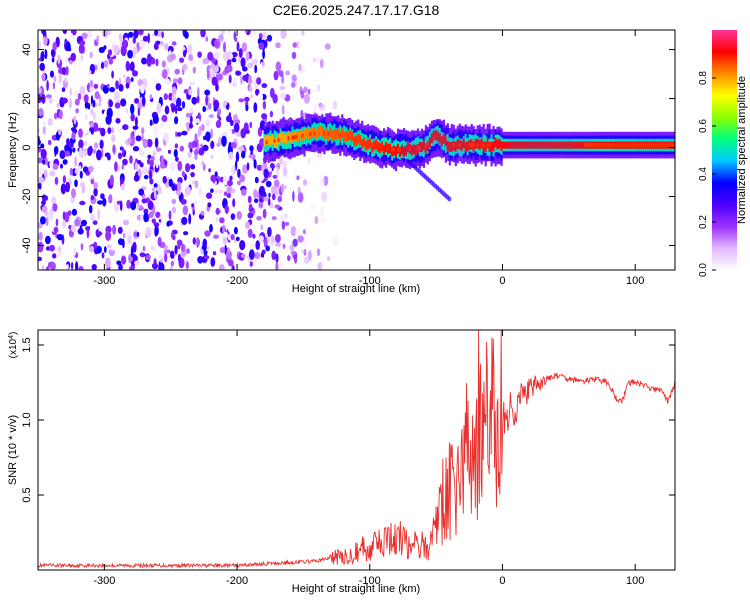 The image size is (750, 600). What do you see at coordinates (356, 589) in the screenshot?
I see `snr-xlabel: Height of straight line (km)` at bounding box center [356, 589].